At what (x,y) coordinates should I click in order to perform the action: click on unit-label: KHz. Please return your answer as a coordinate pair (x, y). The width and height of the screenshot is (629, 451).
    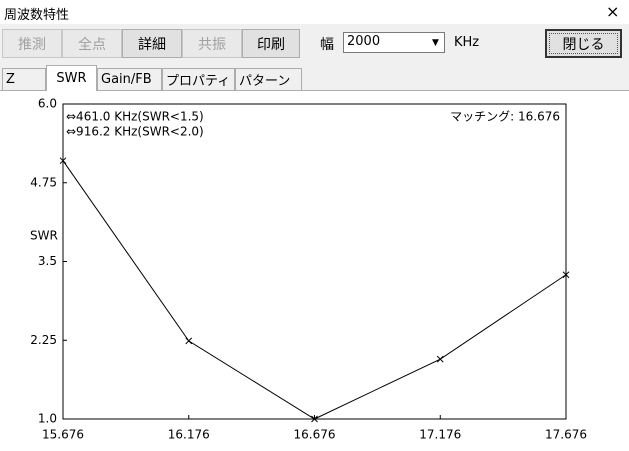
    Looking at the image, I should click on (467, 42).